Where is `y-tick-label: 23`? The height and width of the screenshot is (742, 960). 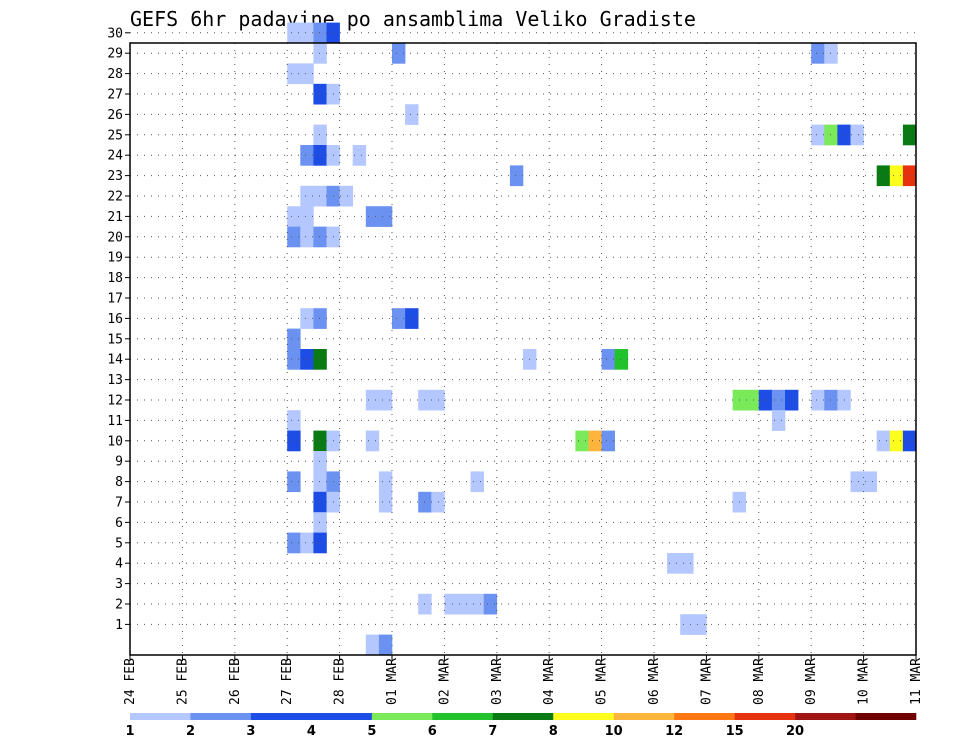
y-tick-label: 23 is located at coordinates (115, 176).